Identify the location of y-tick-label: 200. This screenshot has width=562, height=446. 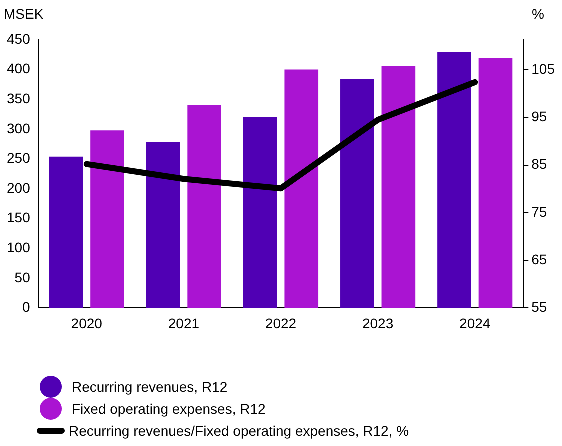
(19, 188).